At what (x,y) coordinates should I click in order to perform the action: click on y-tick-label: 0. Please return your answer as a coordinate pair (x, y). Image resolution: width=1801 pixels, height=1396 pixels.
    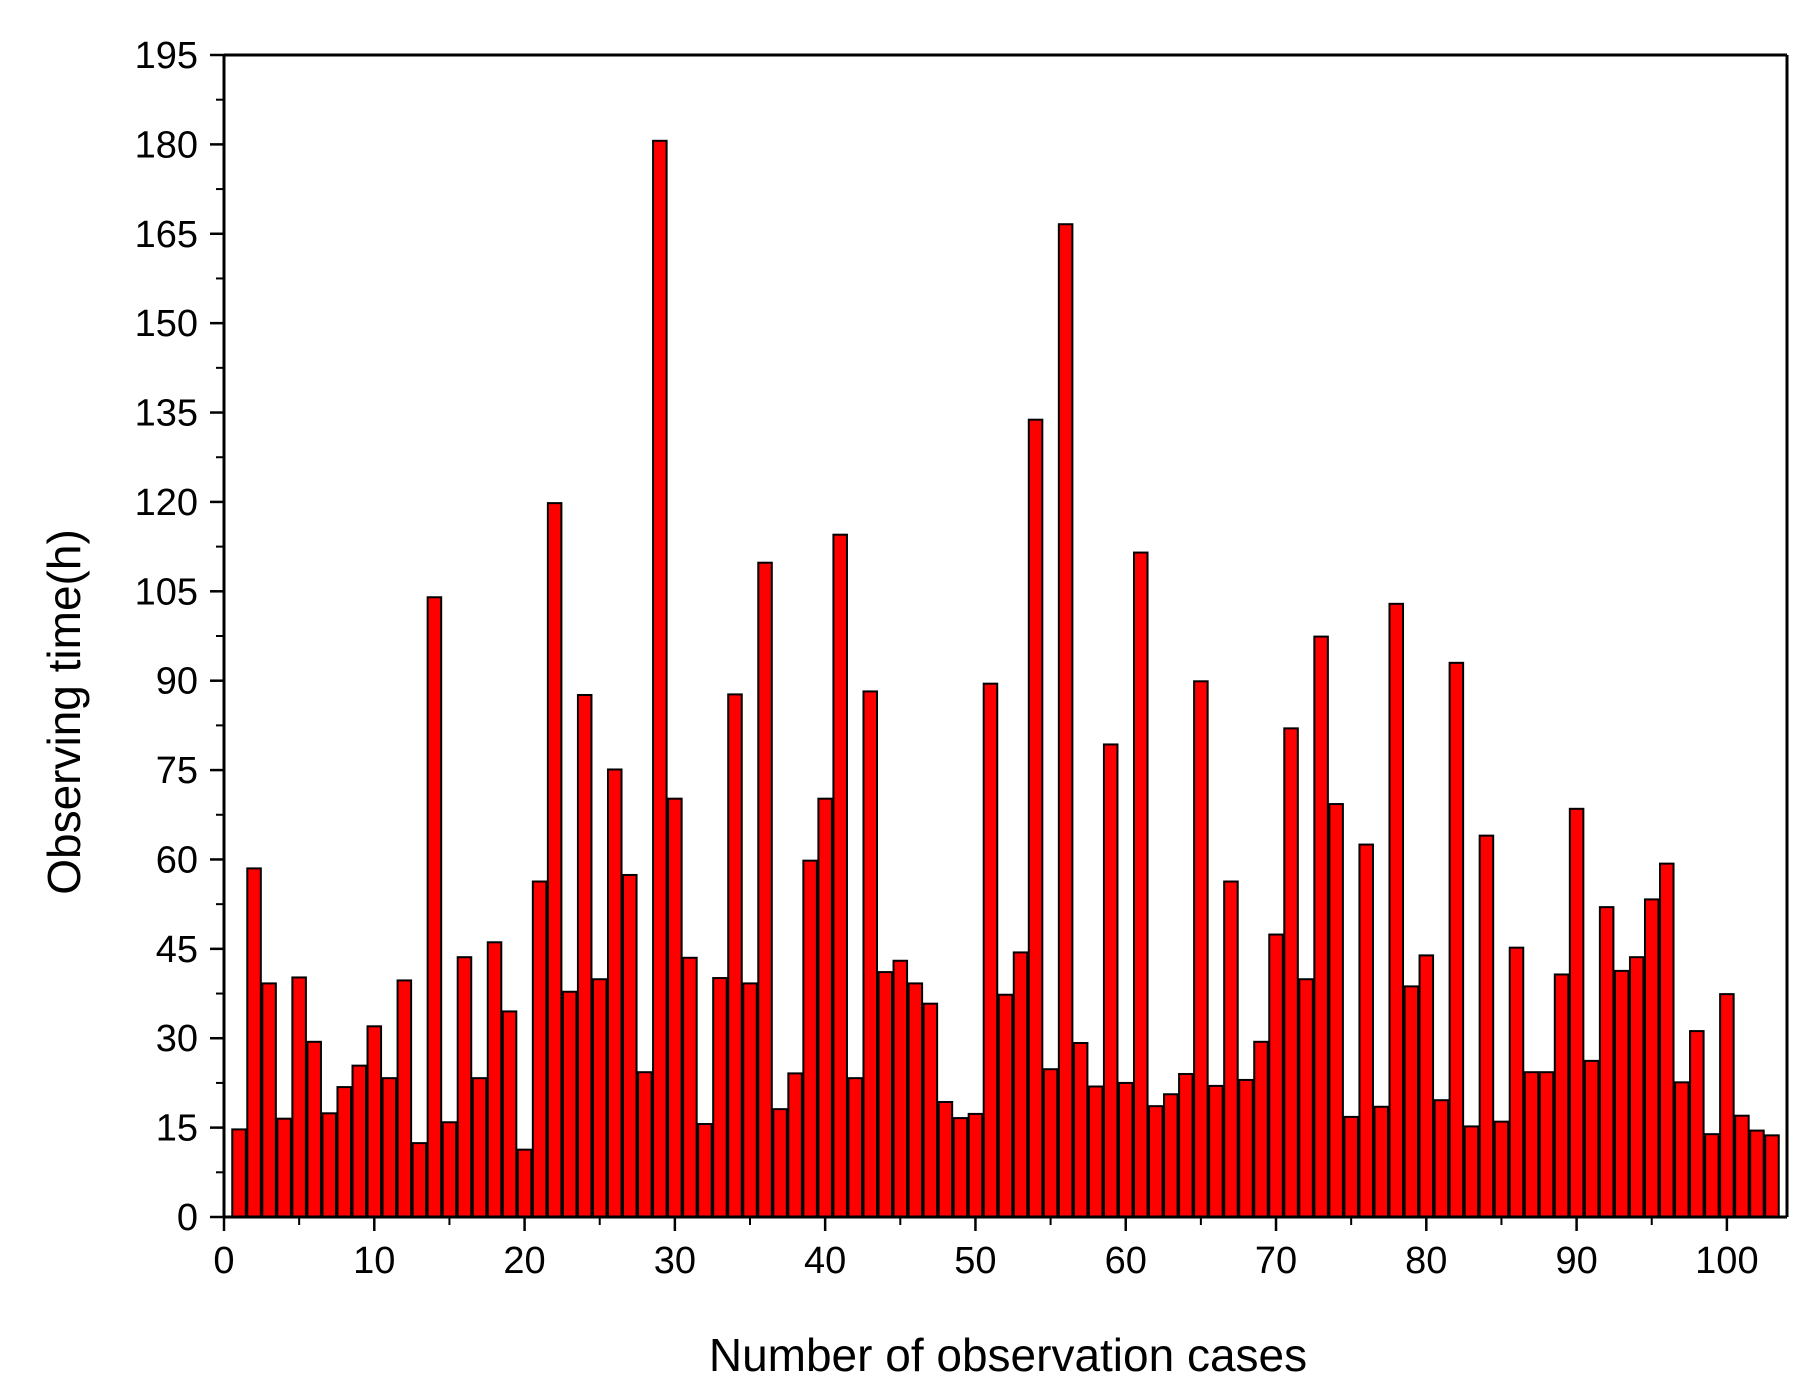
    Looking at the image, I should click on (187, 1218).